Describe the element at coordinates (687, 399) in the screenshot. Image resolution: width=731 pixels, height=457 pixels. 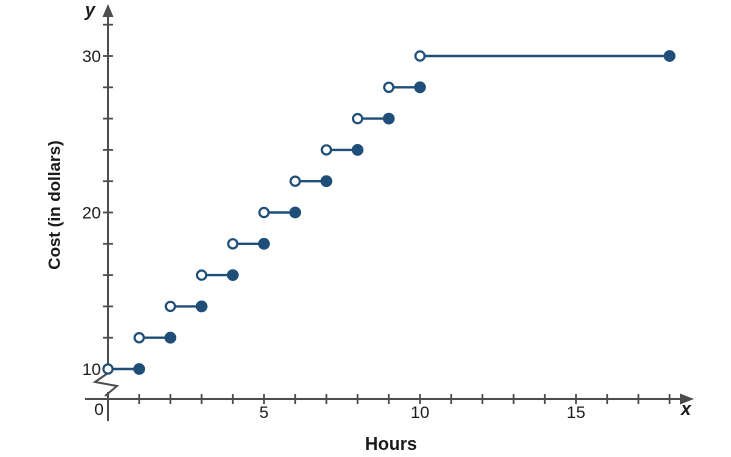
I see `x-axis-arrow` at that location.